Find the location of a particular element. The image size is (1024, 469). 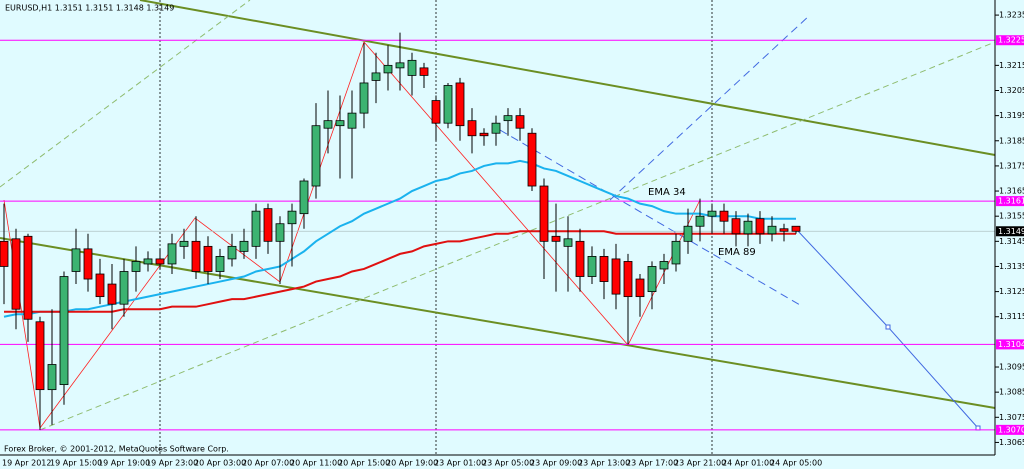

x-tick-label: 23 Apr 21:00 is located at coordinates (700, 463).